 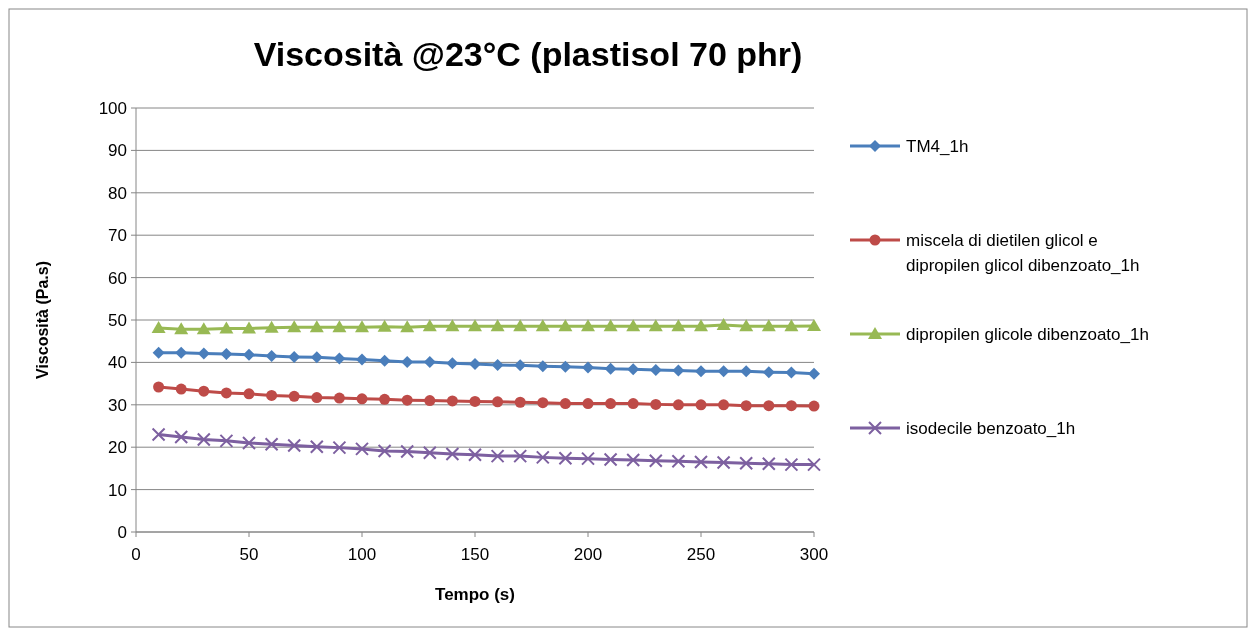 I want to click on y-tick-label: 80, so click(x=117, y=193).